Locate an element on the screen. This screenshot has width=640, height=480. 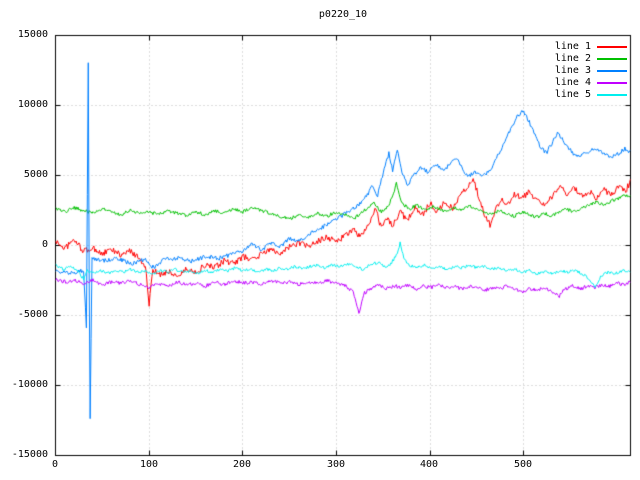
y-tick-label: -10000 is located at coordinates (29, 384).